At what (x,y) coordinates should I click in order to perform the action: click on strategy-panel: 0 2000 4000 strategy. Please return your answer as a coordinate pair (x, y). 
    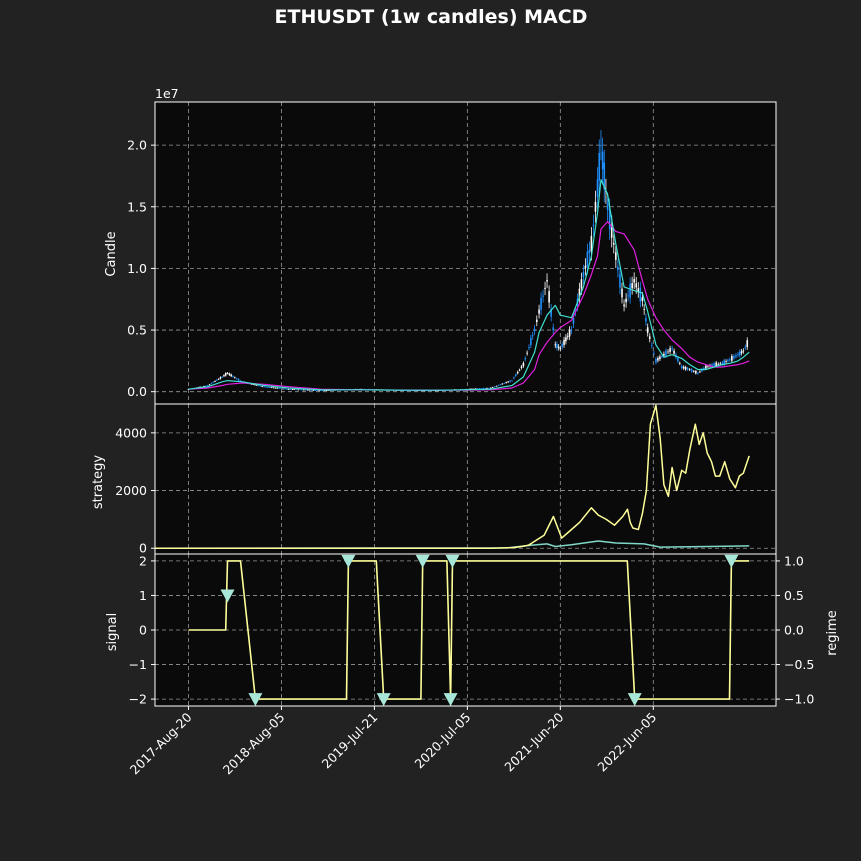
    Looking at the image, I should click on (434, 479).